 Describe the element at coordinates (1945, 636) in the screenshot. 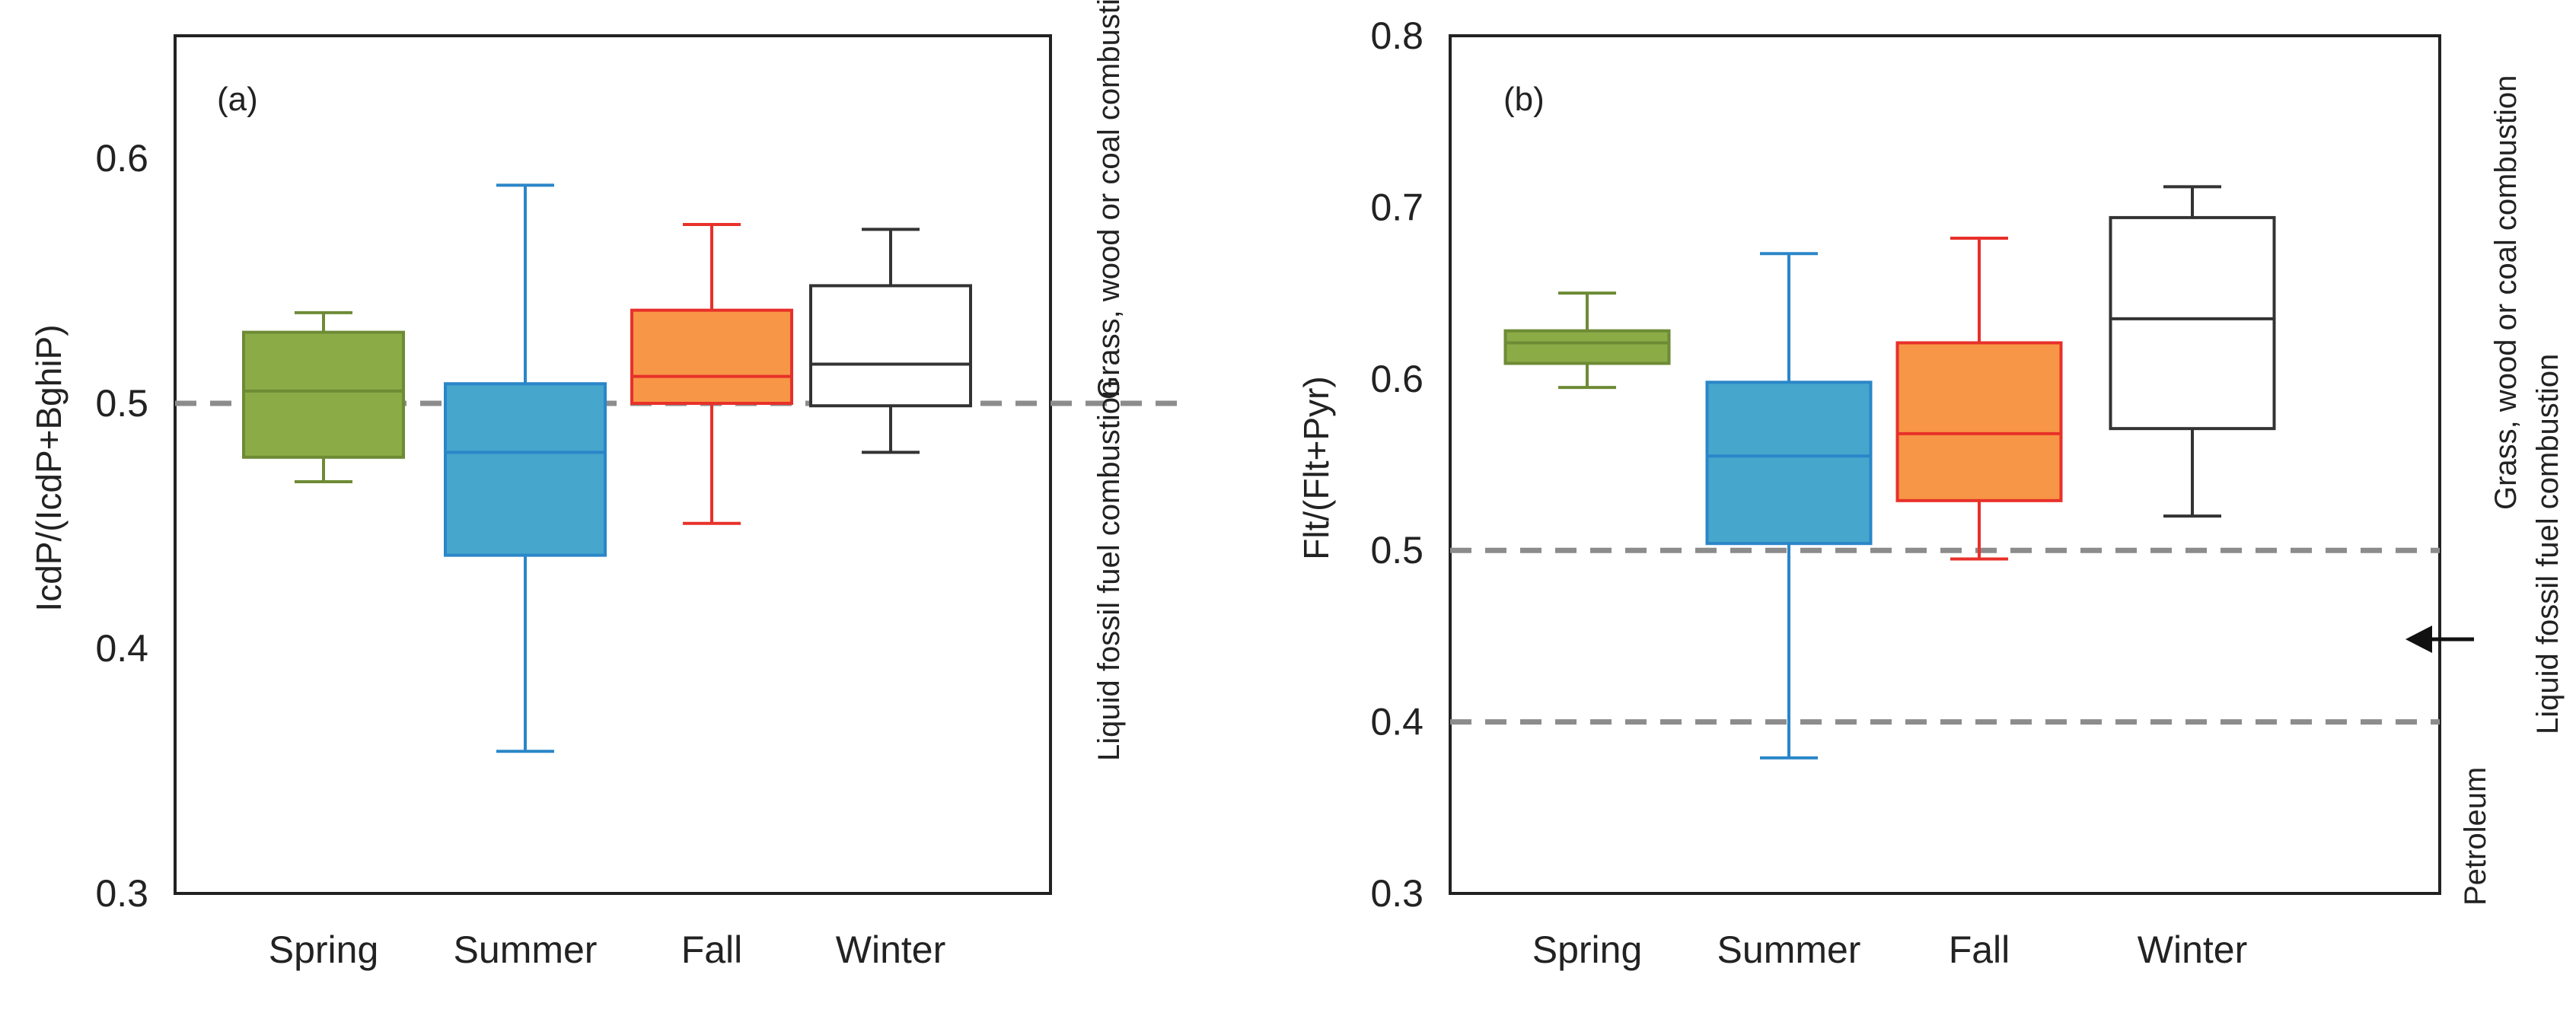

I see `panel-b-reference-lines` at that location.